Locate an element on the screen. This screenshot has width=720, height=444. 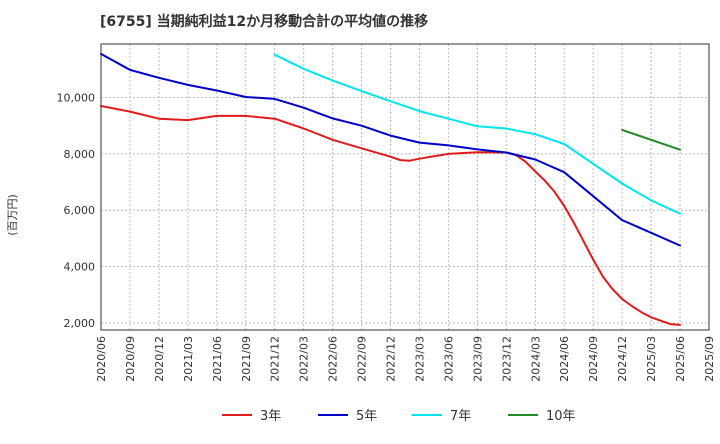
x-tick-label: 2025/06 is located at coordinates (680, 359).